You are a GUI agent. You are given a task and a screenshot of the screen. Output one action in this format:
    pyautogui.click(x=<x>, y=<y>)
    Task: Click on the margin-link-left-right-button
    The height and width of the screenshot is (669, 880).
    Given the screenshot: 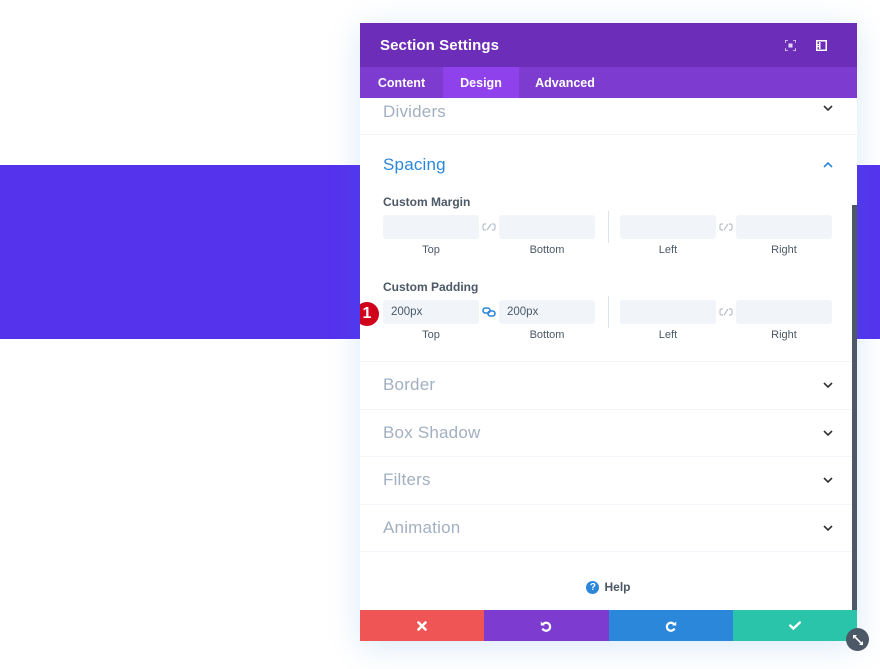 What is the action you would take?
    pyautogui.click(x=726, y=227)
    